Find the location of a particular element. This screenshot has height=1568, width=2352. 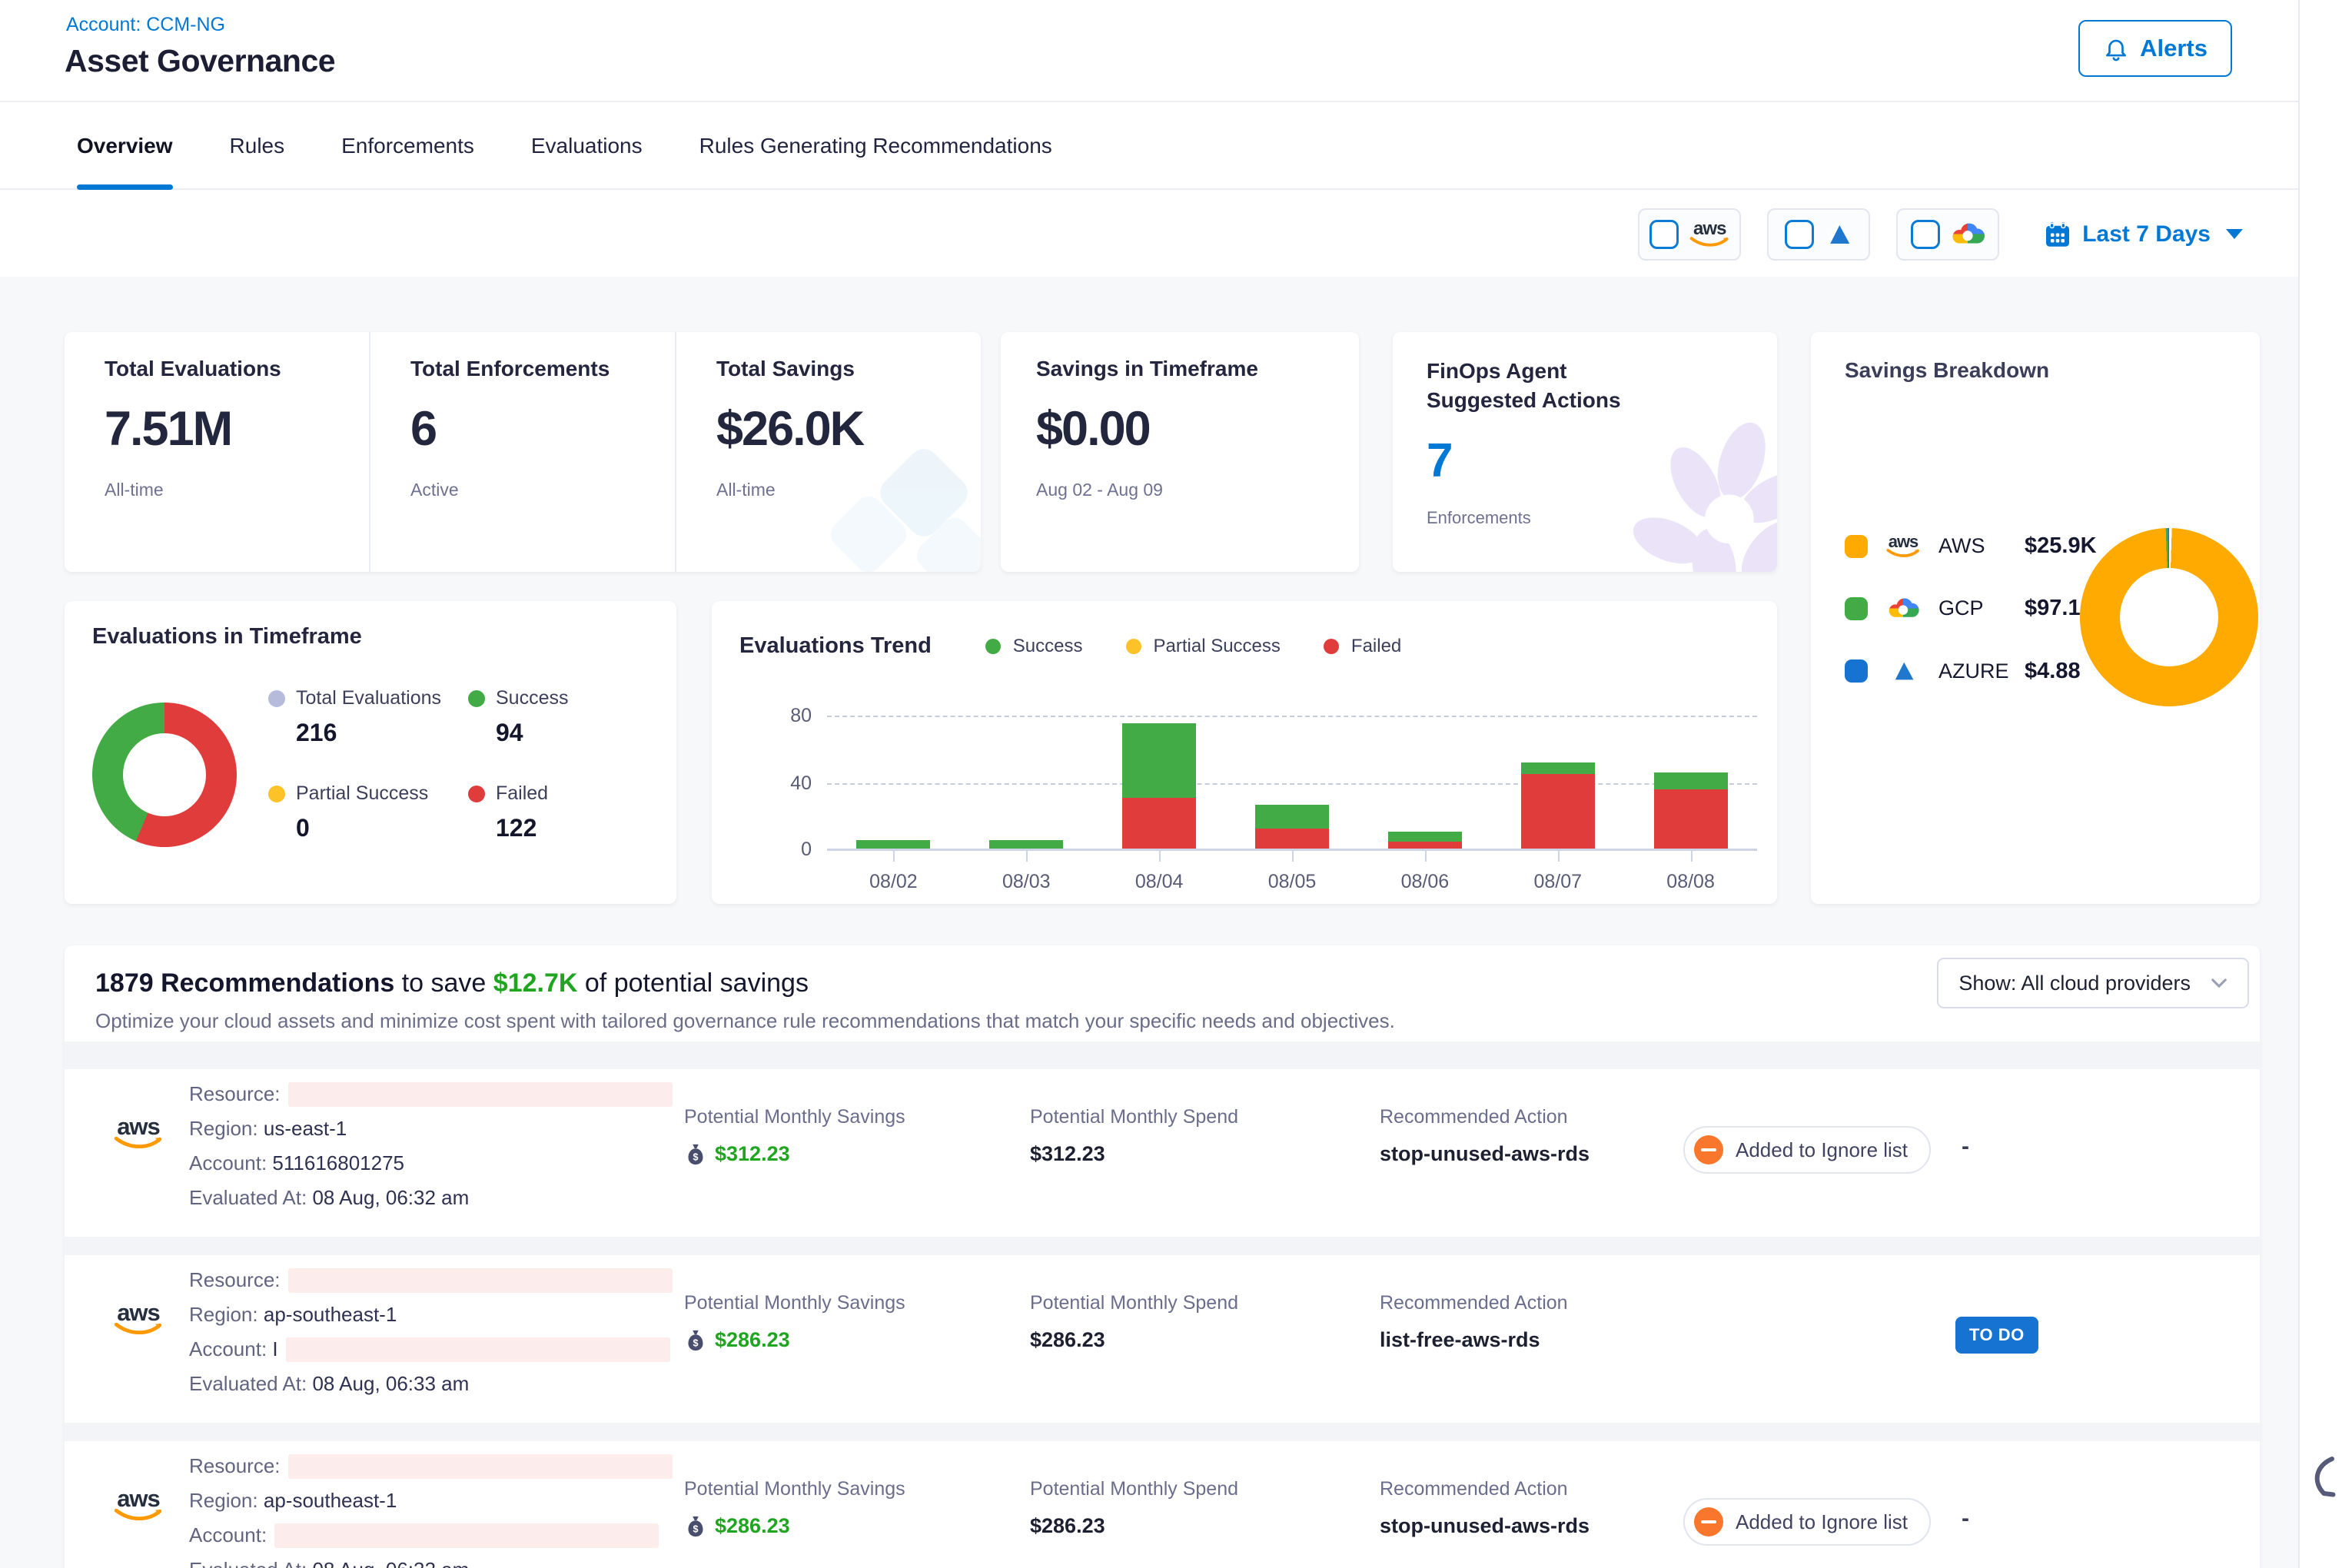

legend-label: Partial Success is located at coordinates (362, 793).